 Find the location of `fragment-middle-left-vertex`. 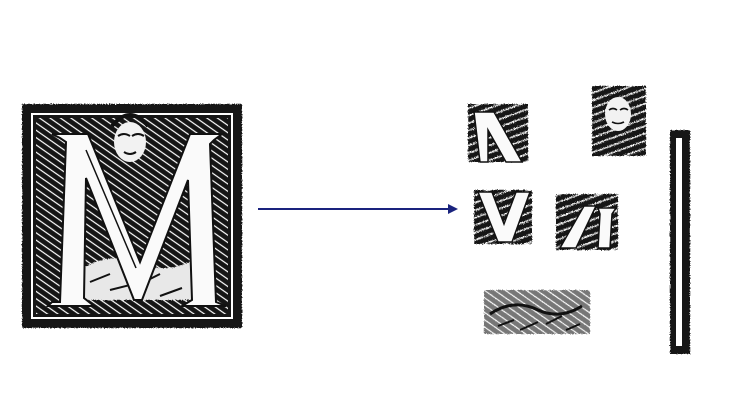

fragment-middle-left-vertex is located at coordinates (503, 217).